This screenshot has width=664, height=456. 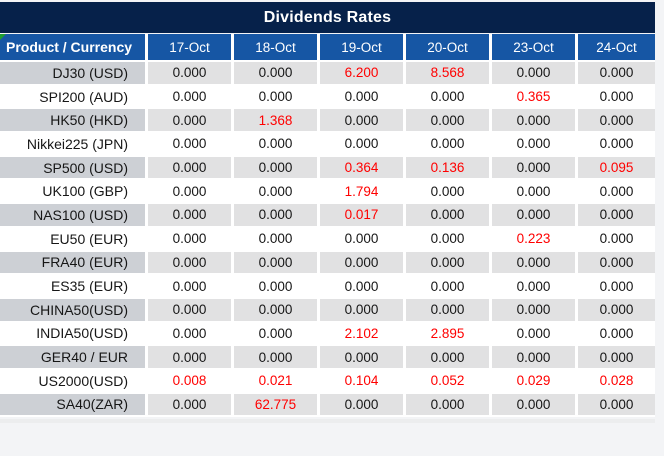 What do you see at coordinates (449, 168) in the screenshot?
I see `dividend-value-cell: 0.136` at bounding box center [449, 168].